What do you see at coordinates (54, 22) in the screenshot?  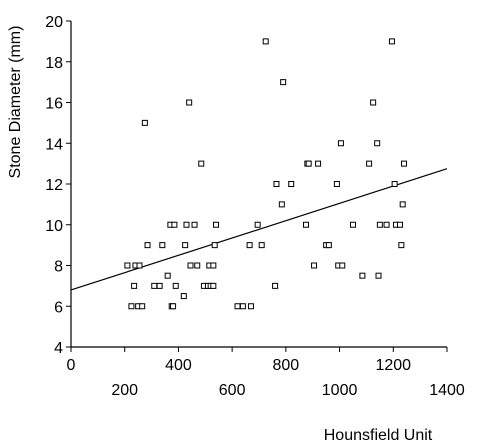 I see `y-tick-label: 20` at bounding box center [54, 22].